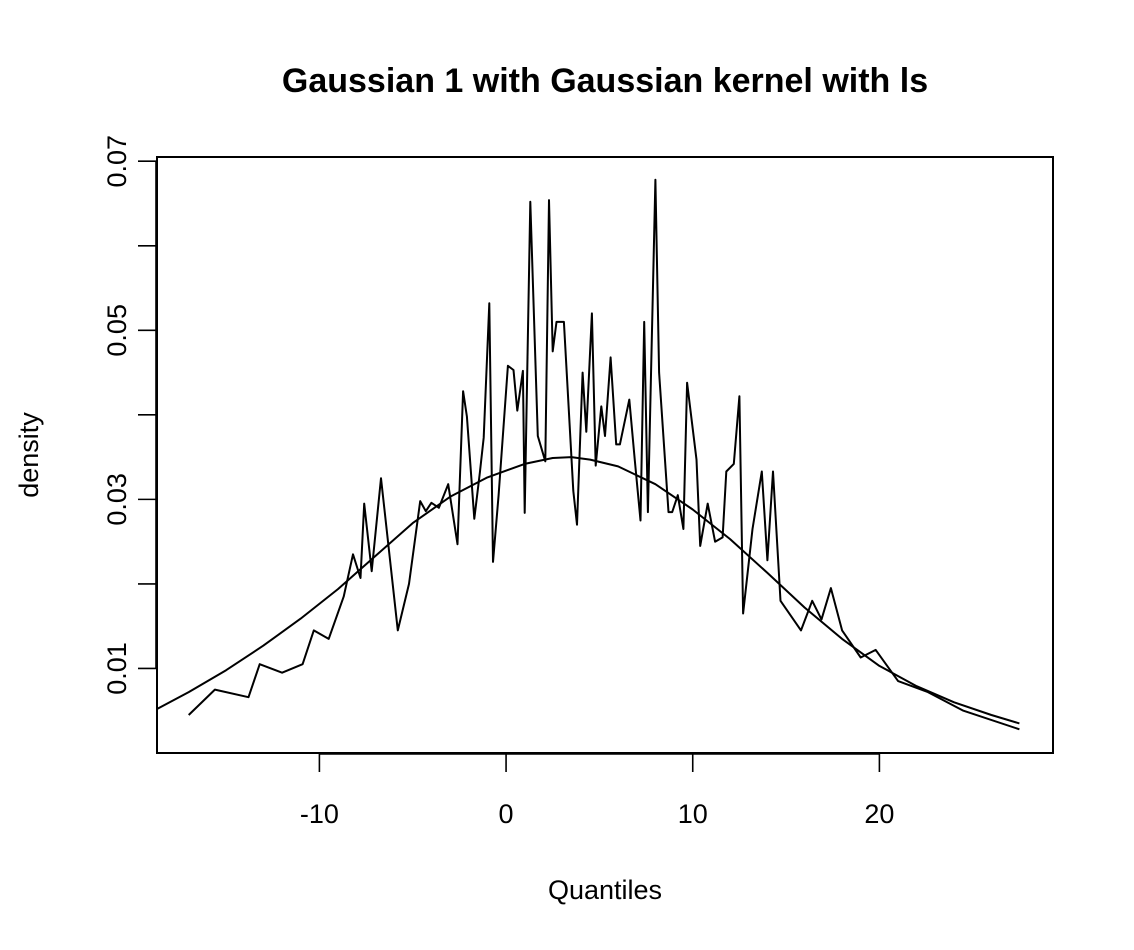 The image size is (1134, 950). I want to click on y-axis-label: density, so click(29, 455).